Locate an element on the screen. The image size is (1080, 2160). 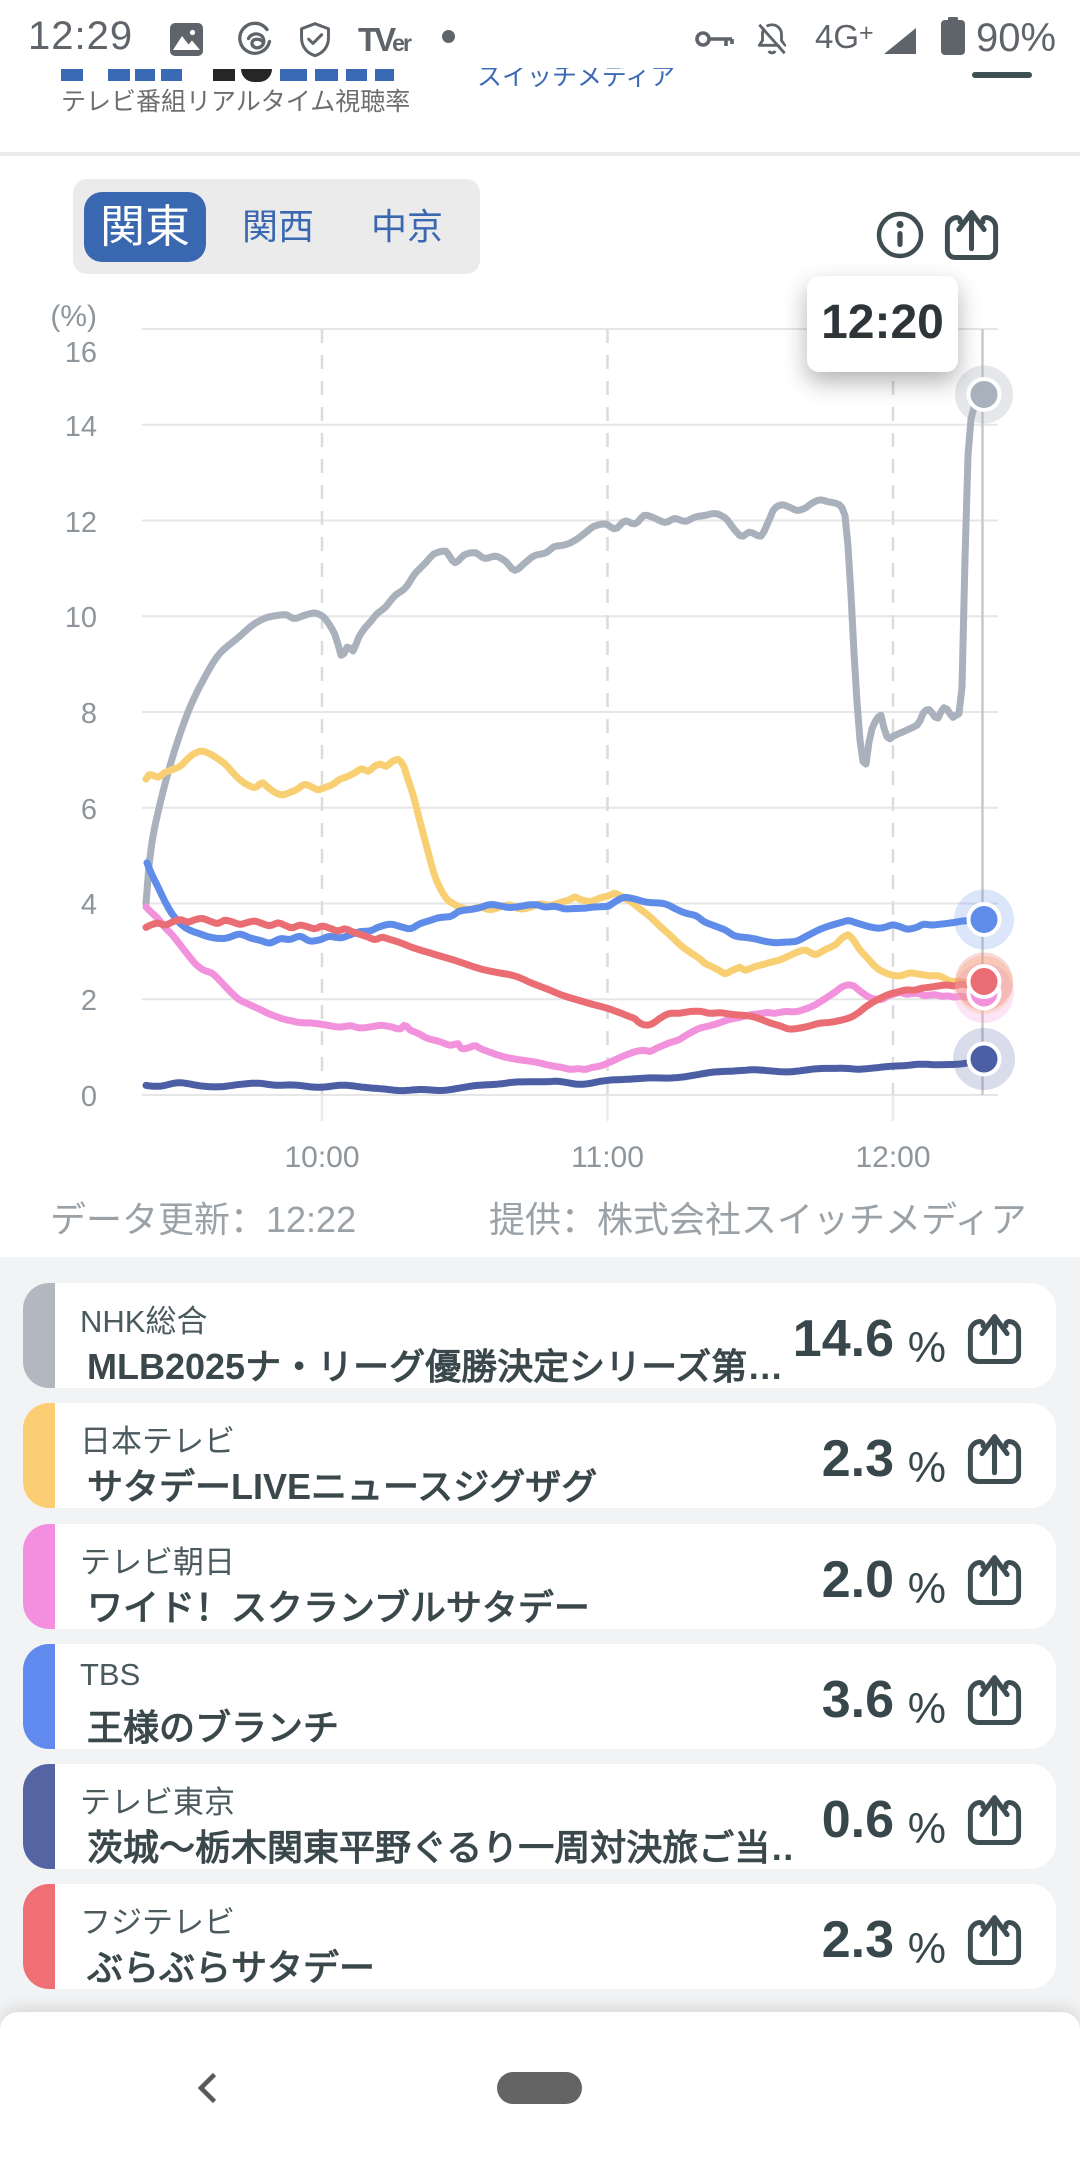
svg-text: 4 is located at coordinates (89, 905).